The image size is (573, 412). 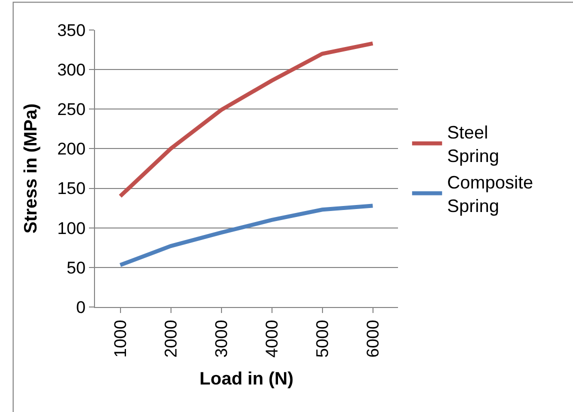 What do you see at coordinates (246, 236) in the screenshot?
I see `line-series` at bounding box center [246, 236].